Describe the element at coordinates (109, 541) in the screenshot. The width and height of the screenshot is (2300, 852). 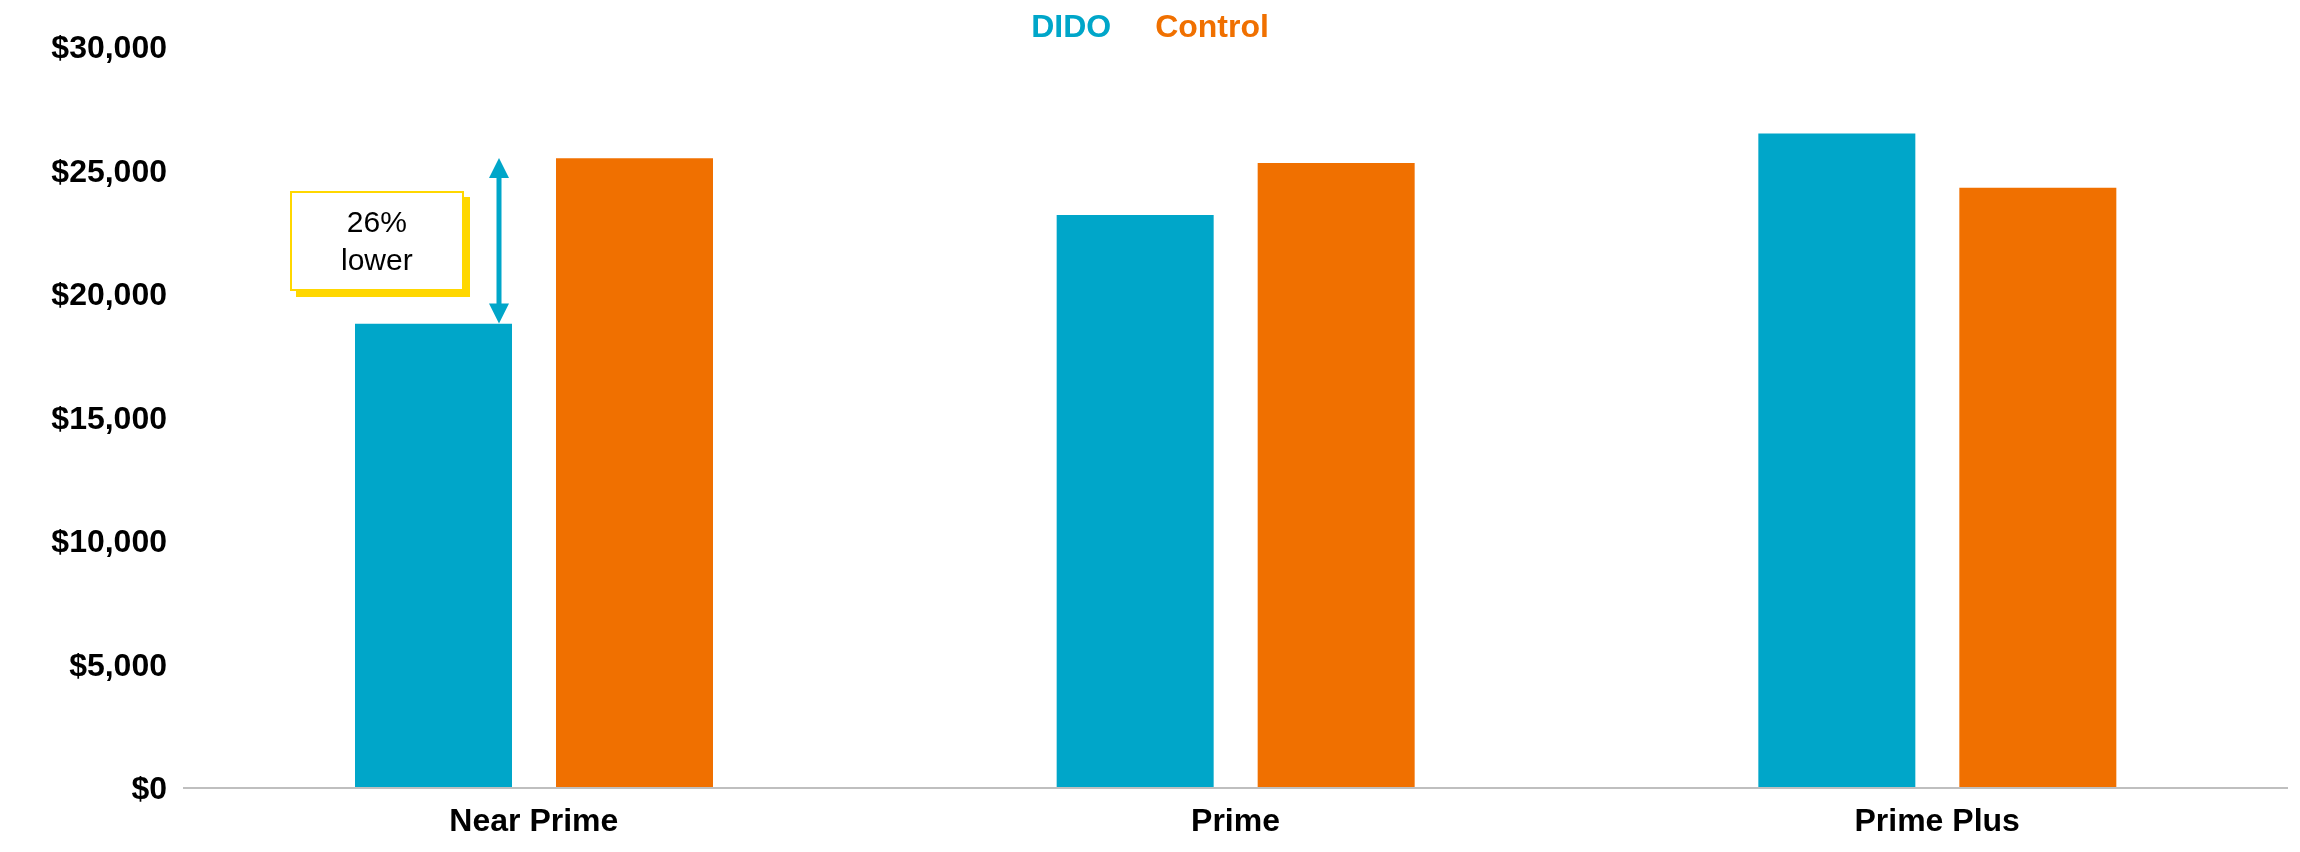
I see `y-tick-label: $10,000` at that location.